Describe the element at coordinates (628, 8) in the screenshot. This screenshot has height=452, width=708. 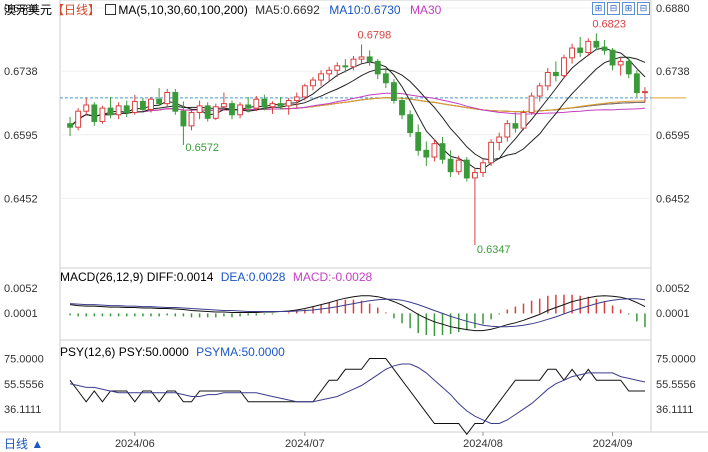
I see `expand-icon: ⊞` at that location.